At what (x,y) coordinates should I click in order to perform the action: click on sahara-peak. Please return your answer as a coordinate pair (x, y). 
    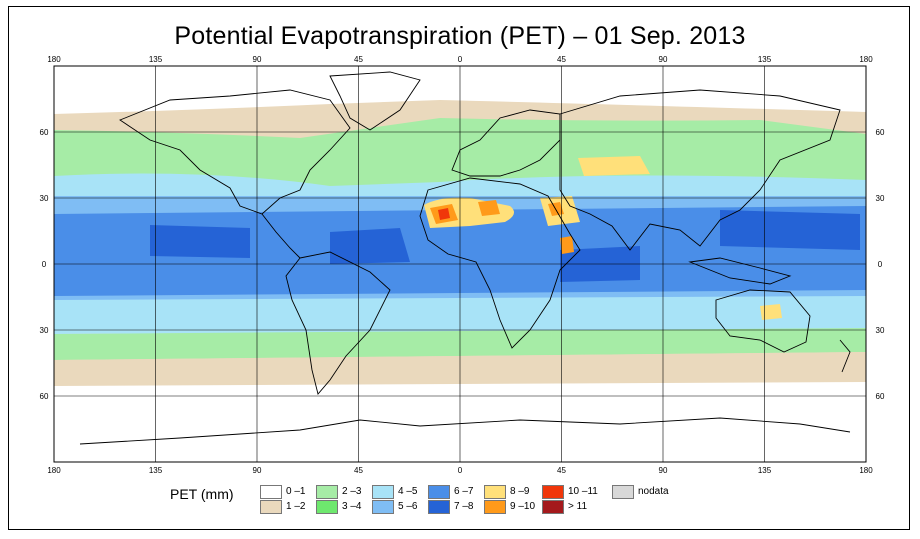
    Looking at the image, I should click on (444, 214).